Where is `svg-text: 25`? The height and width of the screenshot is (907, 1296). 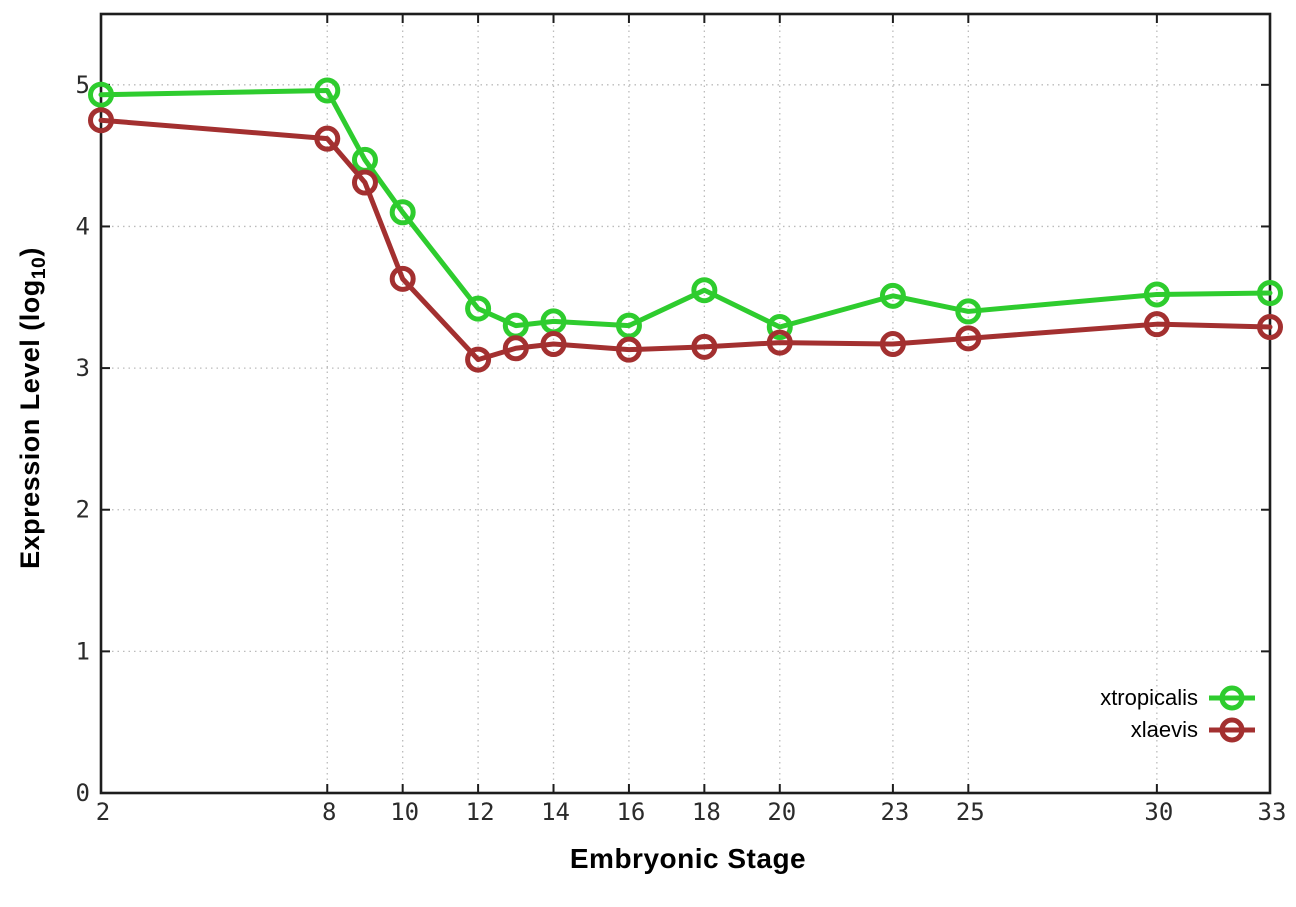
svg-text: 25 is located at coordinates (970, 812).